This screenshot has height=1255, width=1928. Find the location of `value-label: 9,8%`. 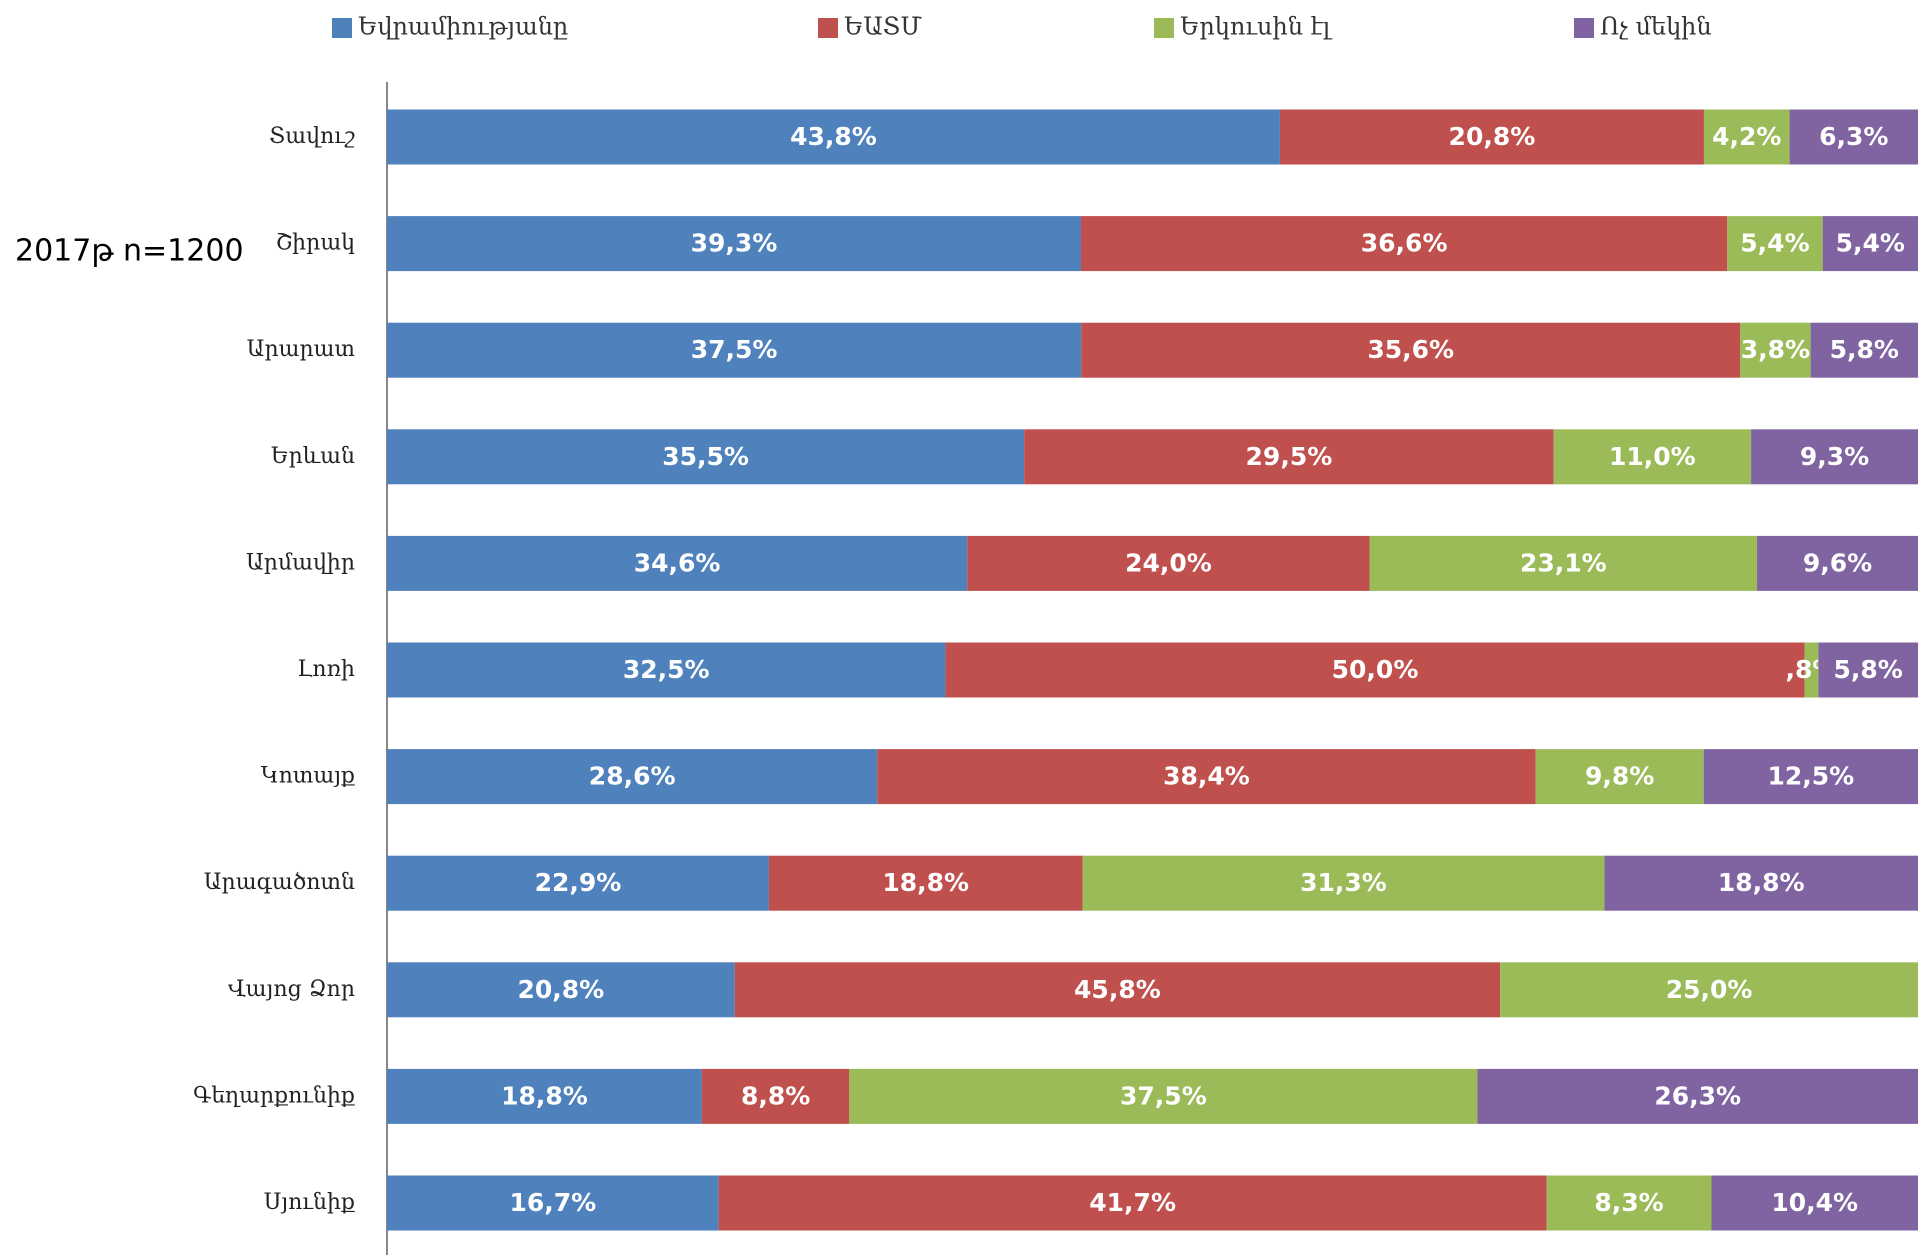

value-label: 9,8% is located at coordinates (1619, 776).